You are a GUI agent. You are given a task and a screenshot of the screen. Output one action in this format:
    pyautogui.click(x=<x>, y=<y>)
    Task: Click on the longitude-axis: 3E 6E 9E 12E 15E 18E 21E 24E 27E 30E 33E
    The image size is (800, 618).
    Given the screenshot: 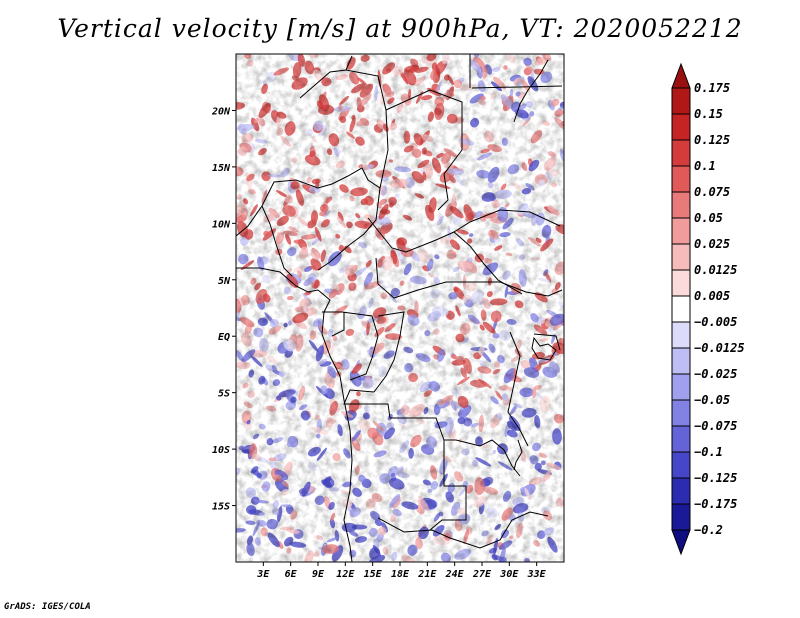 What is the action you would take?
    pyautogui.click(x=401, y=571)
    